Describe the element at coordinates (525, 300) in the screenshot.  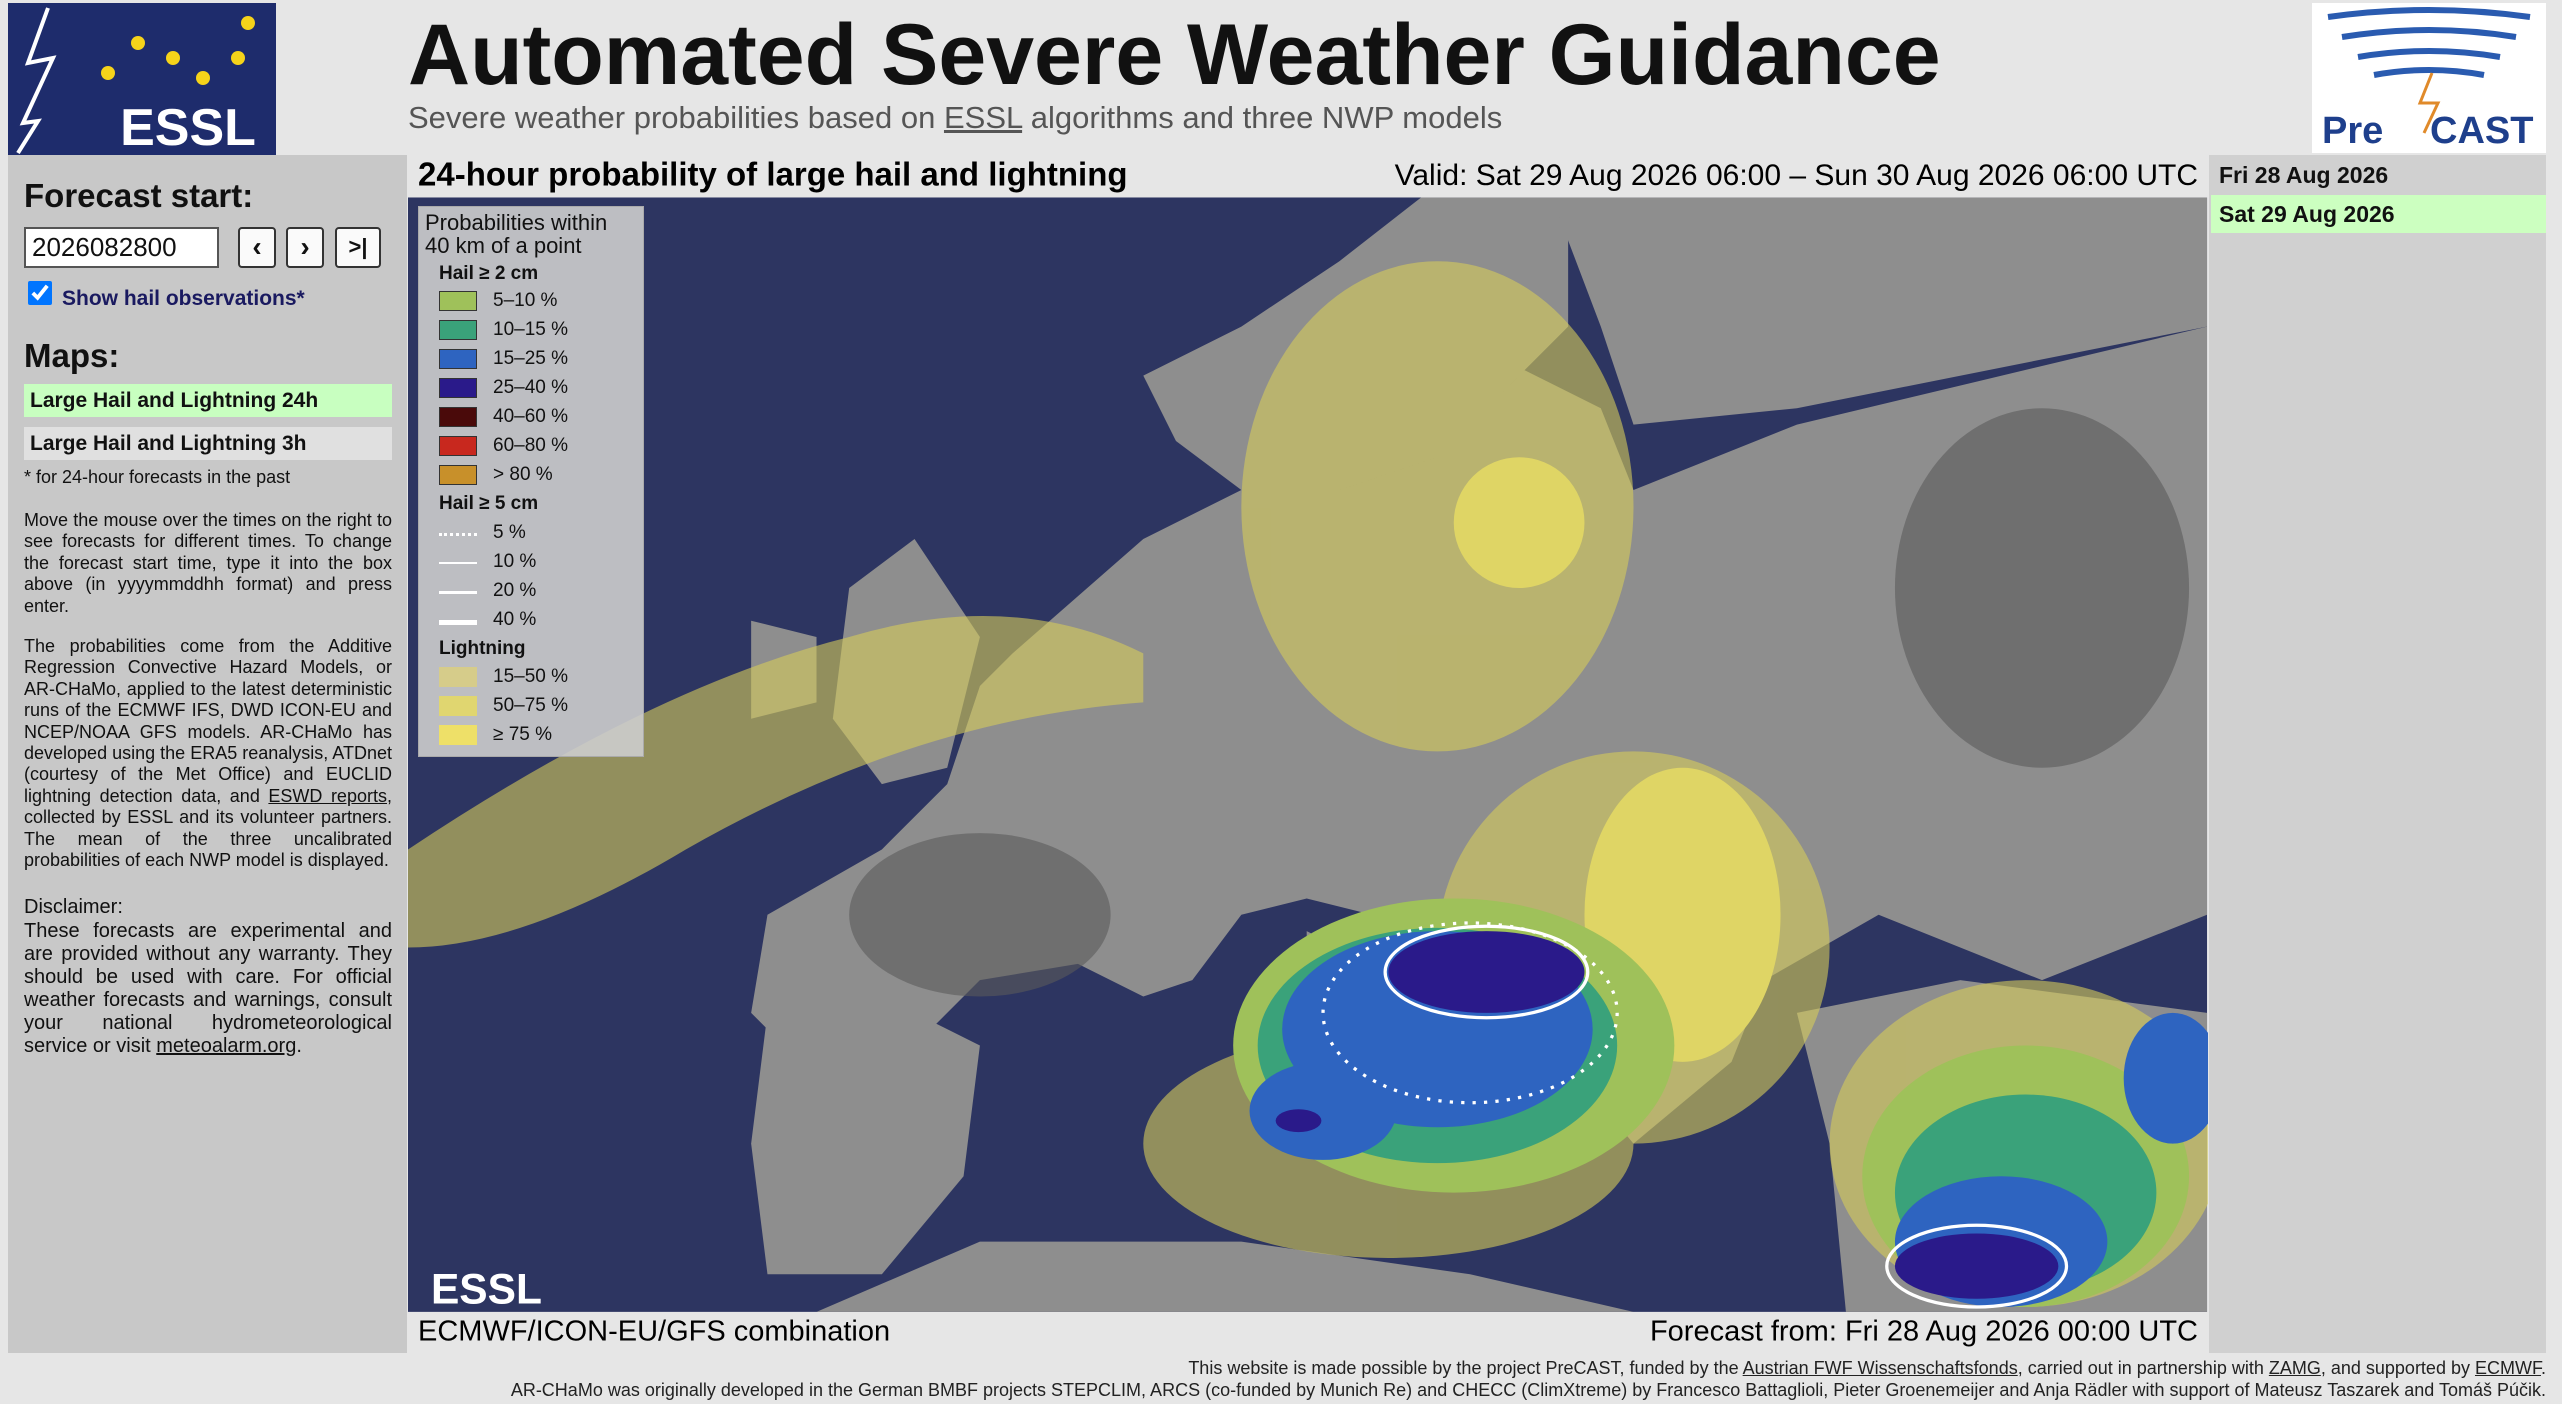
I see `legend-label: 5–10 %` at that location.